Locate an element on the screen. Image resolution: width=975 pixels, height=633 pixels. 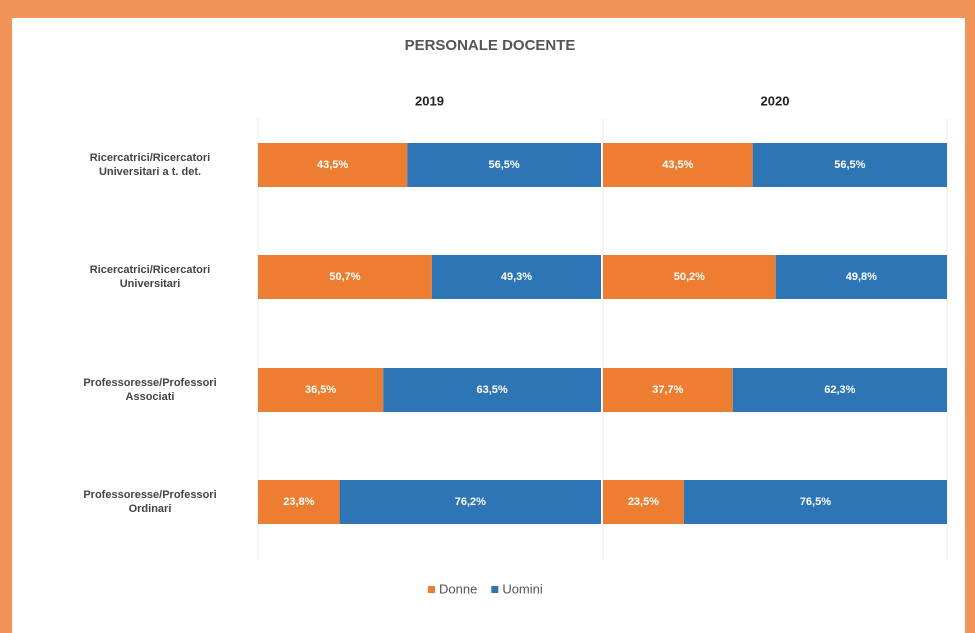
legend-label: Donne is located at coordinates (458, 588).